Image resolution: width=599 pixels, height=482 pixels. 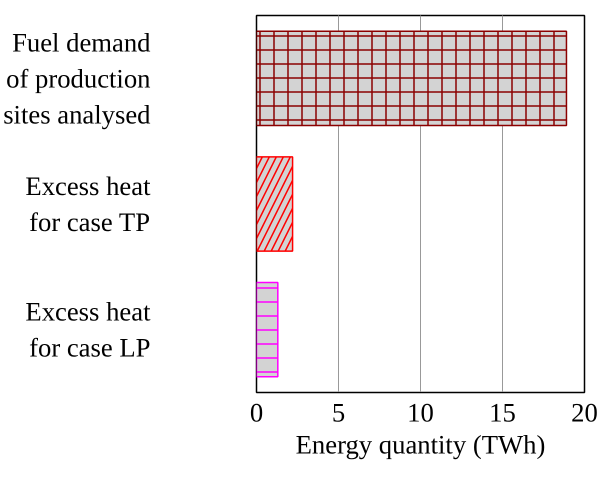 I want to click on x-axis-title: Energy quantity (TWh), so click(x=421, y=445).